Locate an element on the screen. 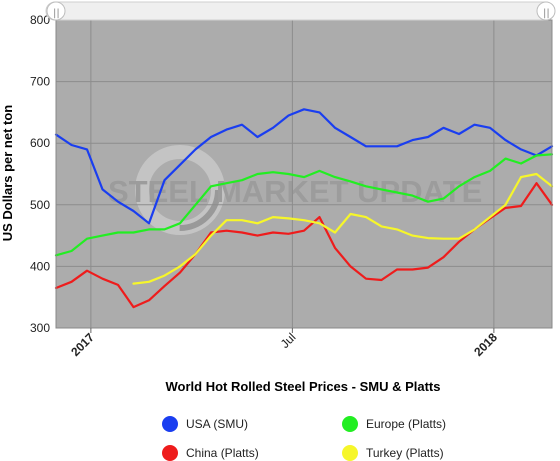 The width and height of the screenshot is (560, 461). range-handle-left-grip: || is located at coordinates (56, 13).